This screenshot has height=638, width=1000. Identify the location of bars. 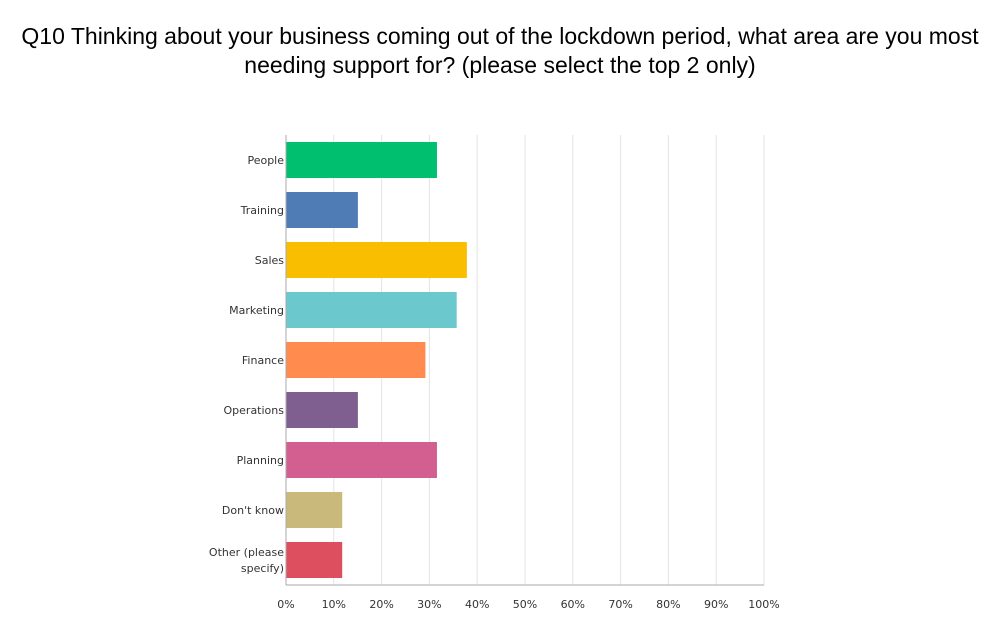
(376, 360).